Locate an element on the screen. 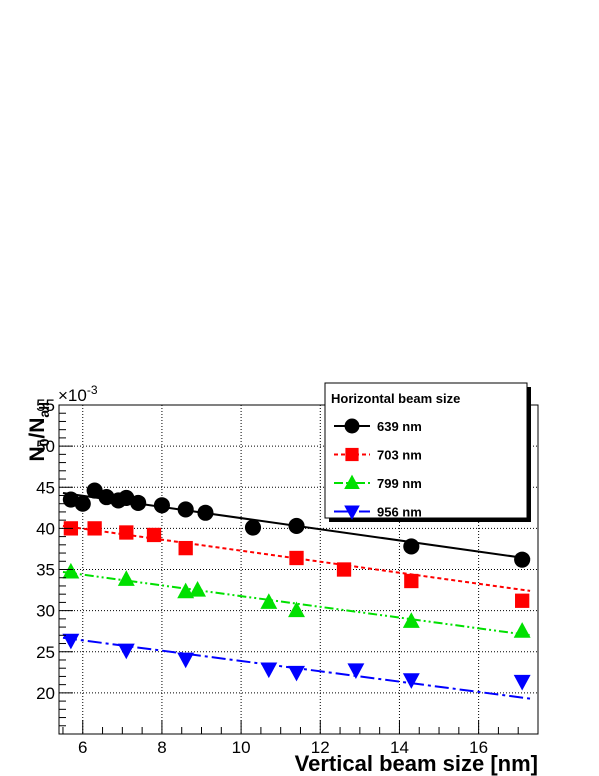 The width and height of the screenshot is (599, 776). y-multiplier-base: ×10 is located at coordinates (72, 395).